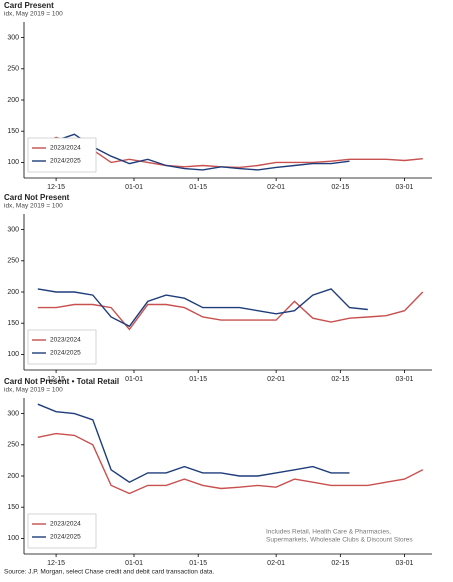  What do you see at coordinates (37, 197) in the screenshot?
I see `chart-title: Card Not Present` at bounding box center [37, 197].